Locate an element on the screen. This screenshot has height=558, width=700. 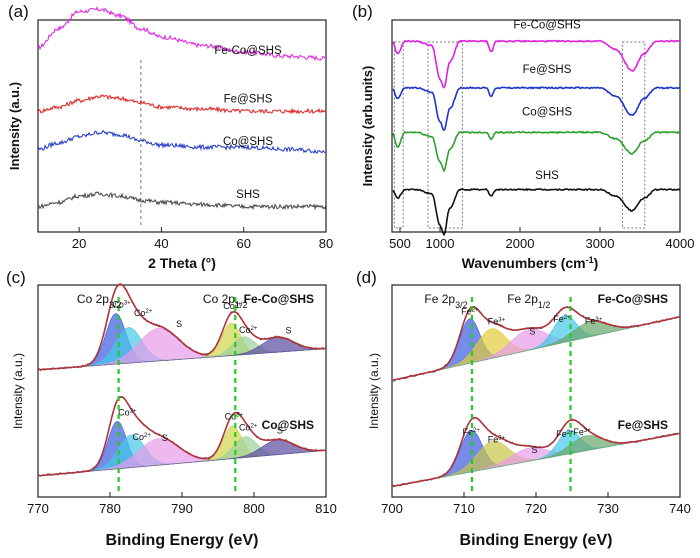
highlight-box is located at coordinates (398, 135).